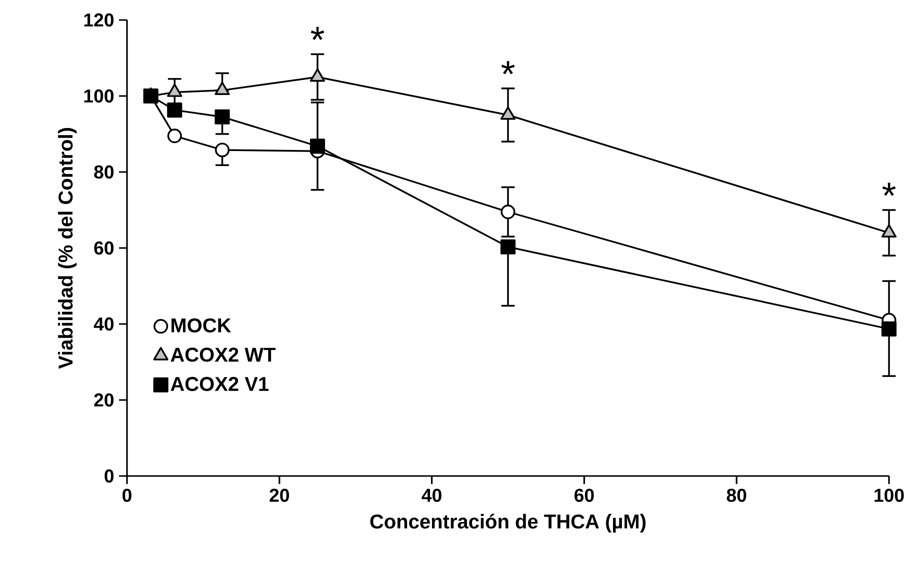 This screenshot has width=914, height=565. What do you see at coordinates (109, 476) in the screenshot?
I see `y-tick-label: 0` at bounding box center [109, 476].